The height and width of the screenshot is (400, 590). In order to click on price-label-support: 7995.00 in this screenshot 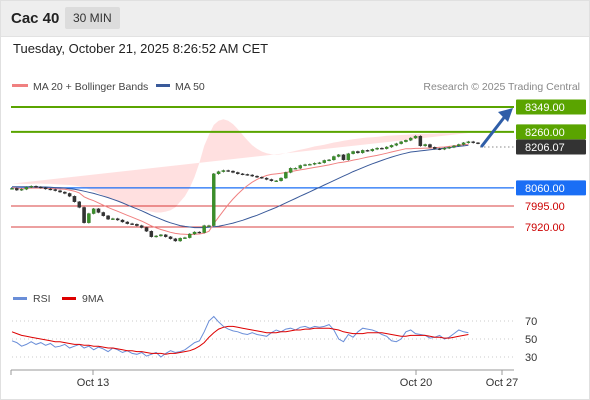, I will do `click(545, 207)`.